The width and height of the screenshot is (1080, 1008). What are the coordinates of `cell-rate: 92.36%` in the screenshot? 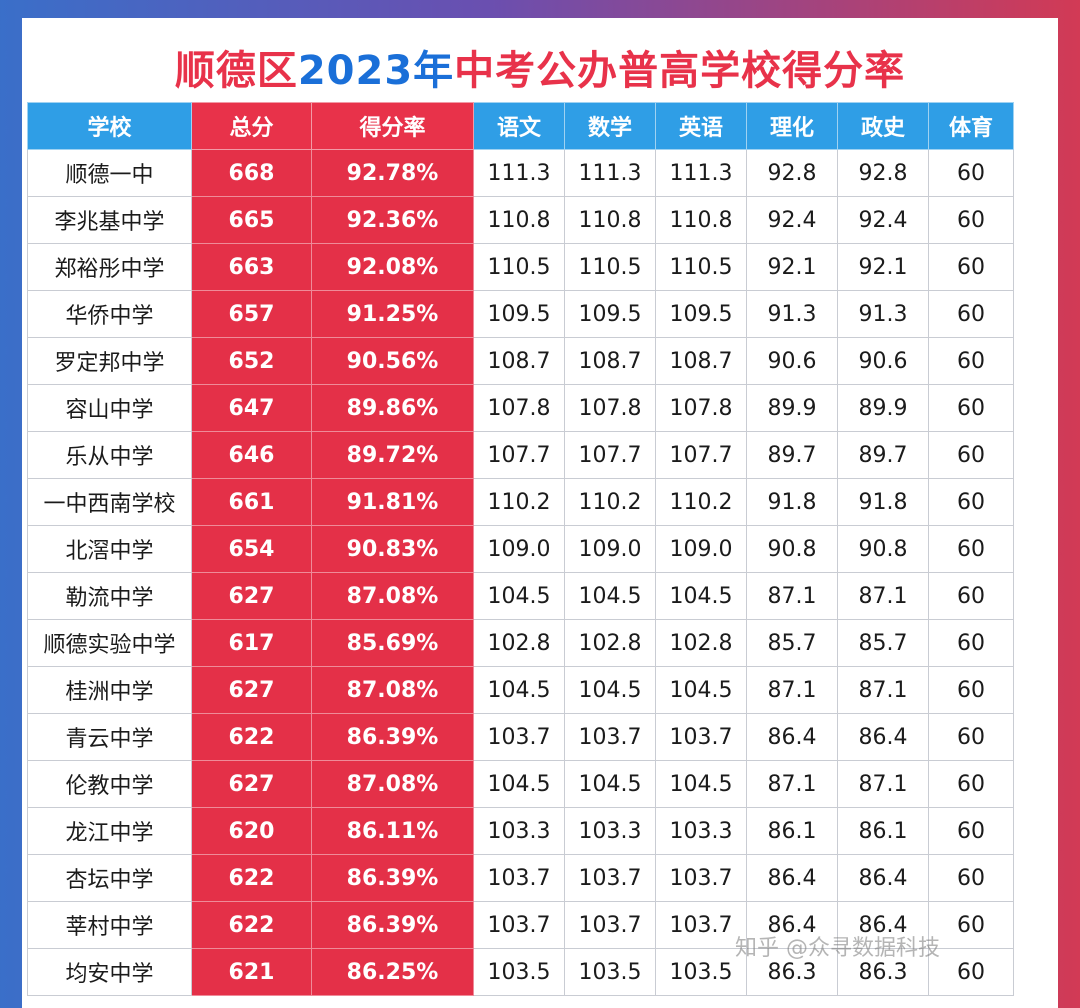 It's located at (392, 220).